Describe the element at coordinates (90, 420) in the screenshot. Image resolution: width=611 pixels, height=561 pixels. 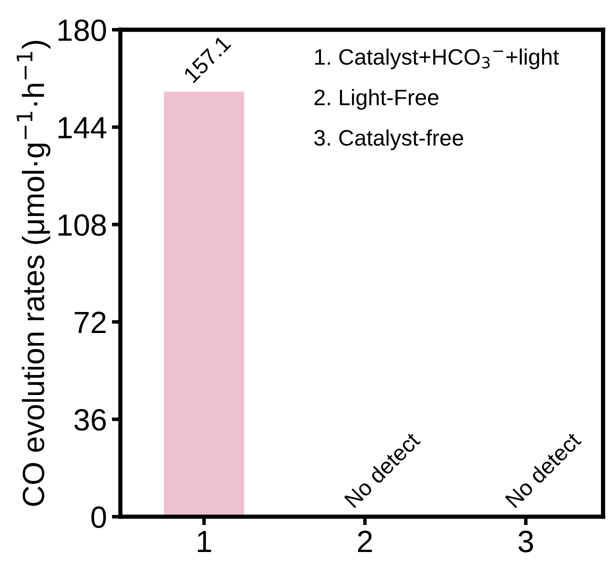
I see `y-tick-label: 36` at that location.